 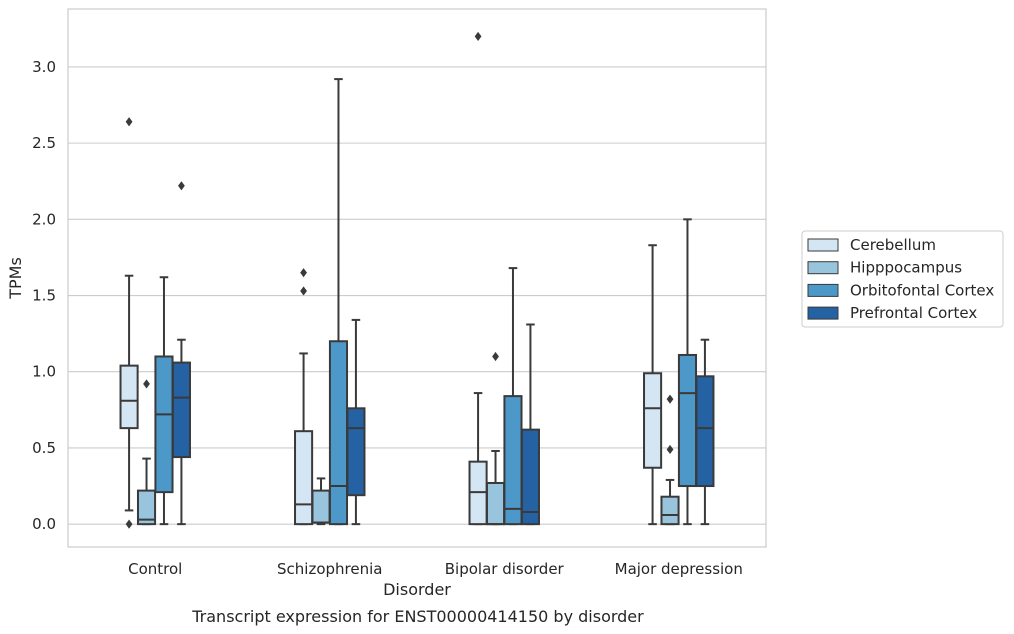 I want to click on legend-label: Hipppocampus, so click(x=906, y=268).